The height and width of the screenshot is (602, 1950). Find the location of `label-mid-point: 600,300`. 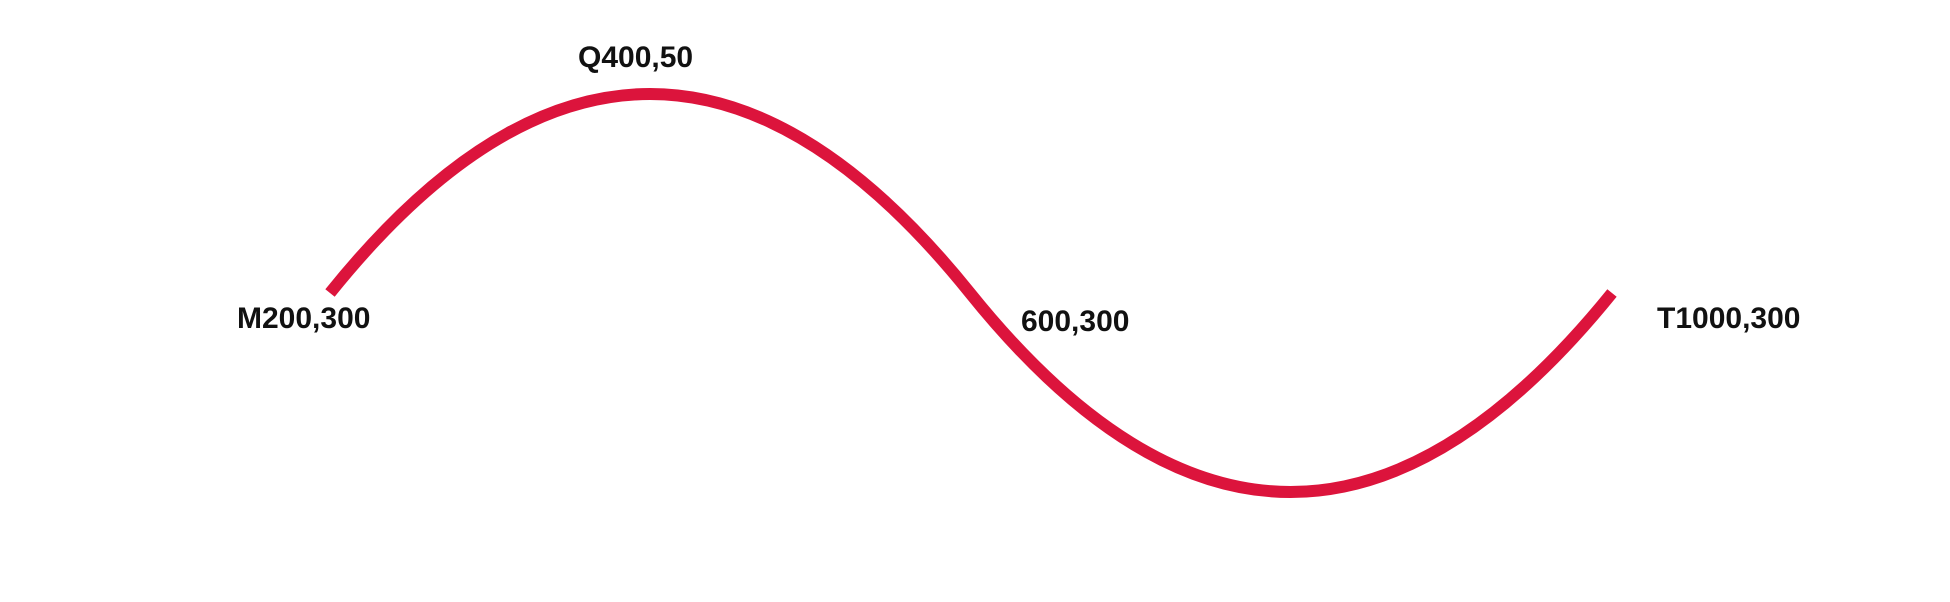

label-mid-point: 600,300 is located at coordinates (1075, 321).